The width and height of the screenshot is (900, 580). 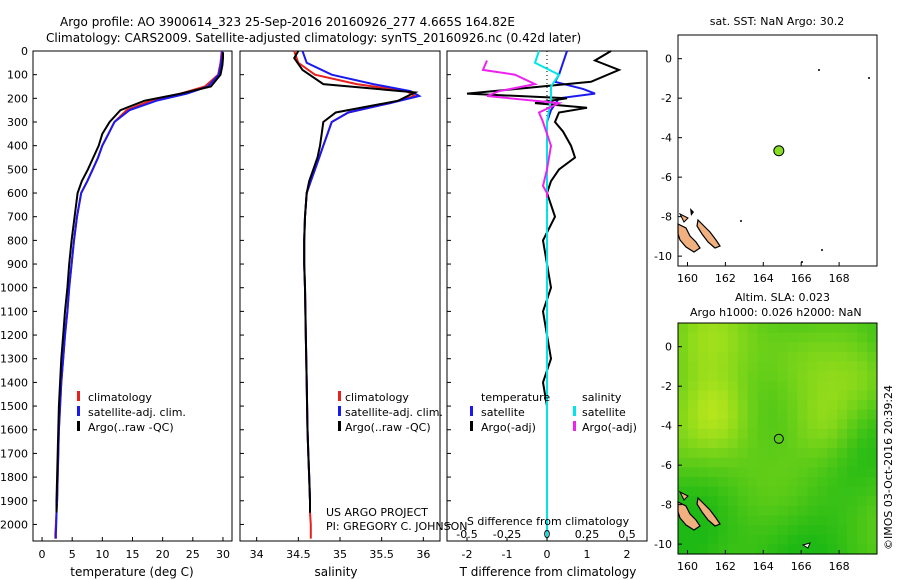 I want to click on x-tick-label: 10, so click(x=102, y=554).